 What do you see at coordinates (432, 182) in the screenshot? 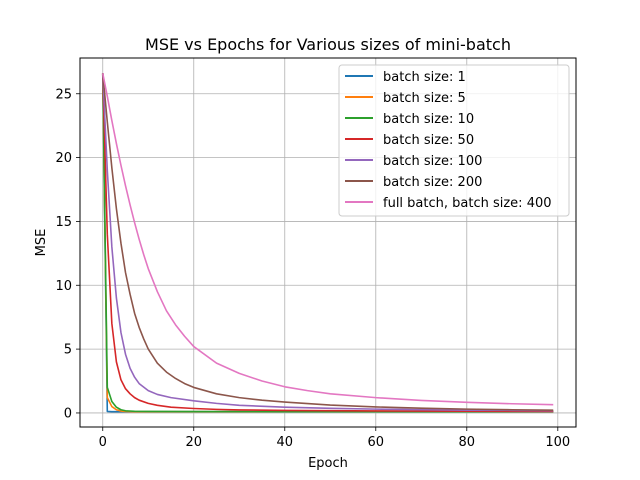
I see `legend-label-6: batch size: 200` at bounding box center [432, 182].